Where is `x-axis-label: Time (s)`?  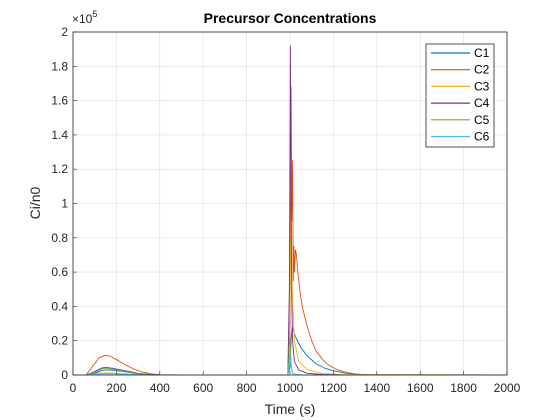 x-axis-label: Time (s) is located at coordinates (290, 409).